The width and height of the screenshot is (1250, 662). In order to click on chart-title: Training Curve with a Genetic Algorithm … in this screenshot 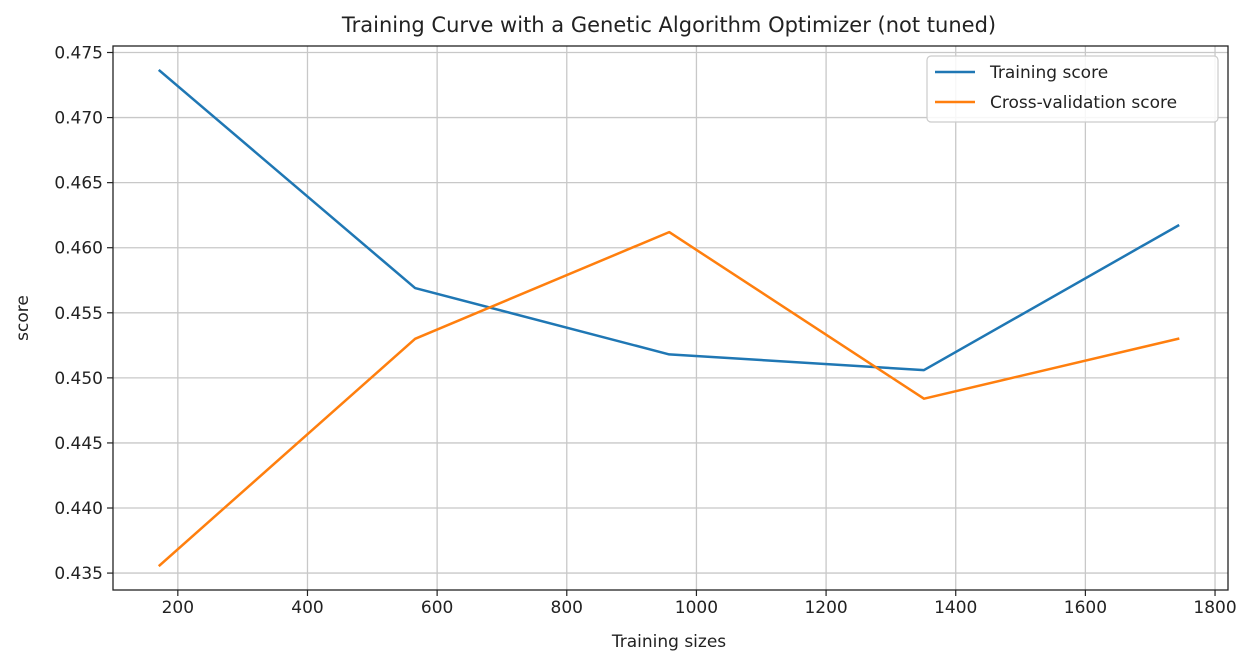, I will do `click(668, 25)`.